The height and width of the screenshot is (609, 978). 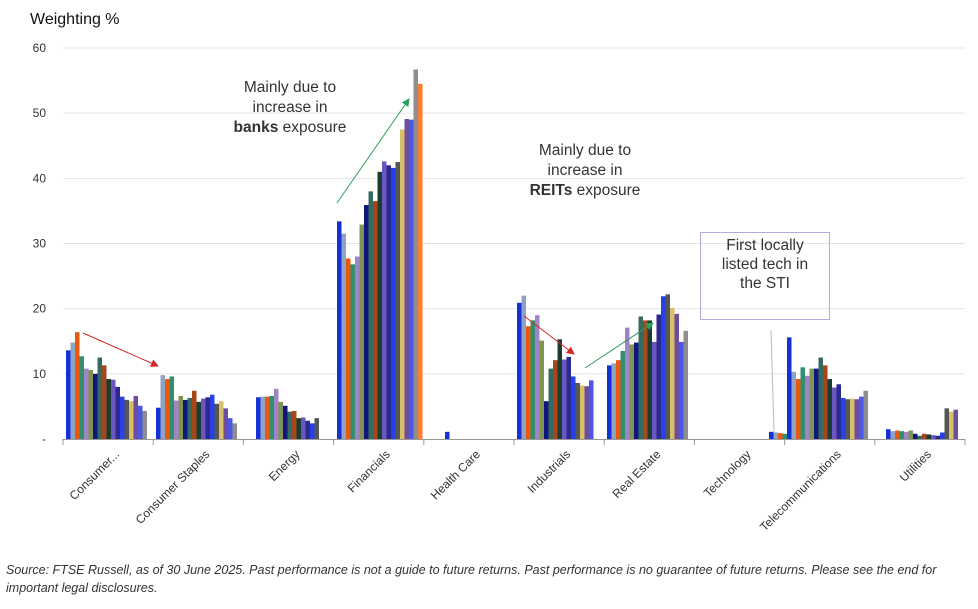 I want to click on x-tick-label: Industrials, so click(x=549, y=471).